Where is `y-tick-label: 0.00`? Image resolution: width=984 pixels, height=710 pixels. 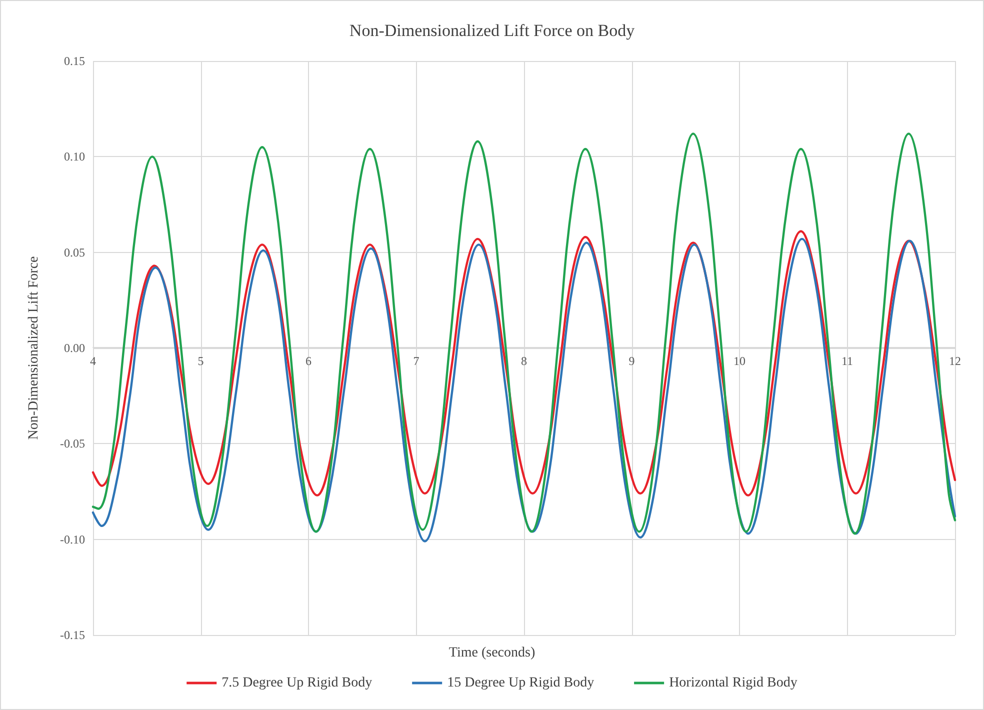
y-tick-label: 0.00 is located at coordinates (74, 348).